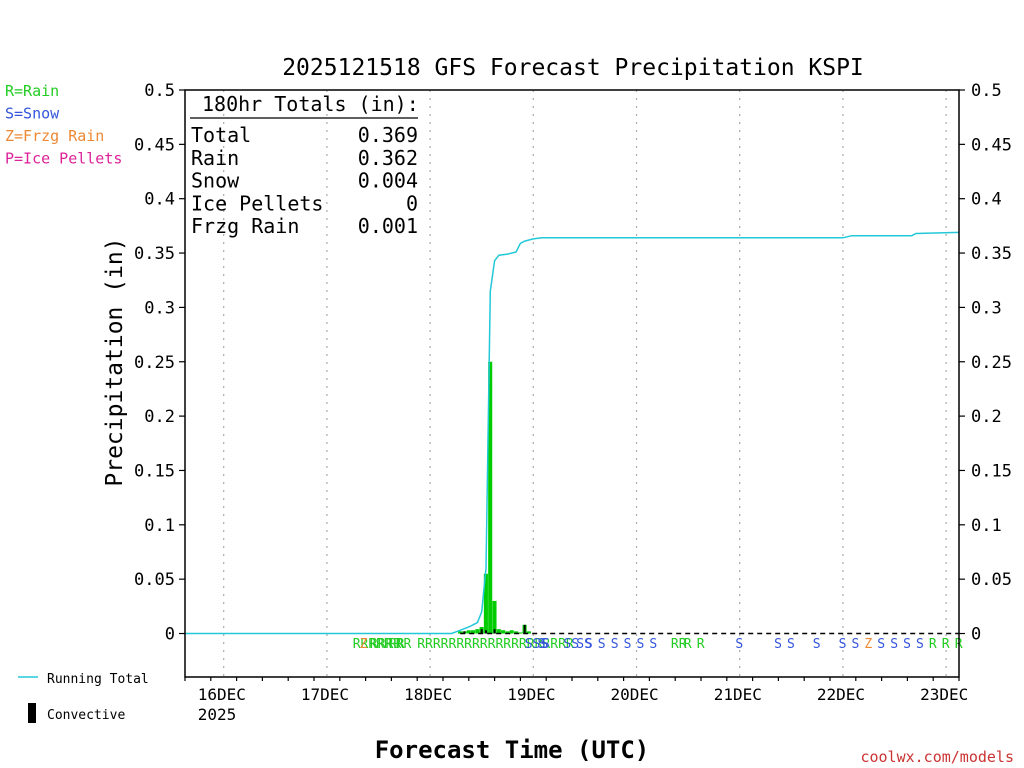  I want to click on y-tick-label-right-0: 0, so click(976, 635).